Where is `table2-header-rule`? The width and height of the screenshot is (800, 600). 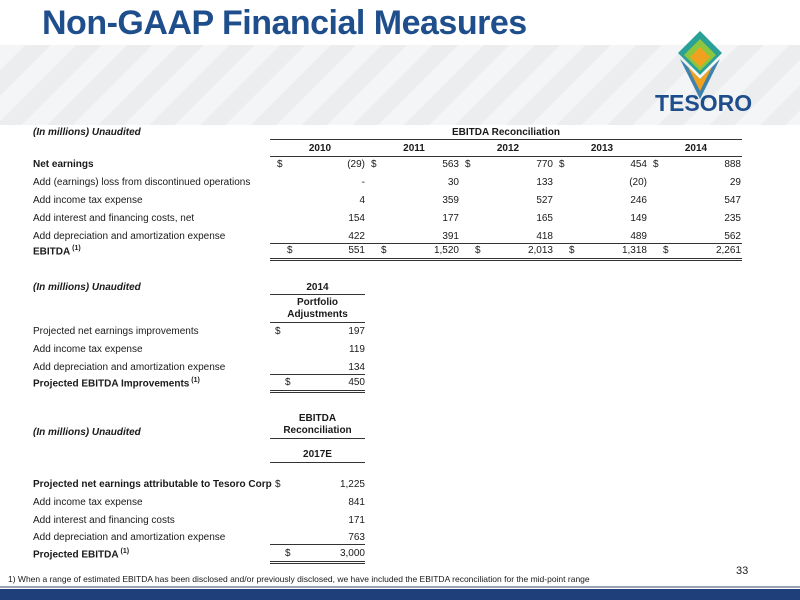
table2-header-rule is located at coordinates (317, 322).